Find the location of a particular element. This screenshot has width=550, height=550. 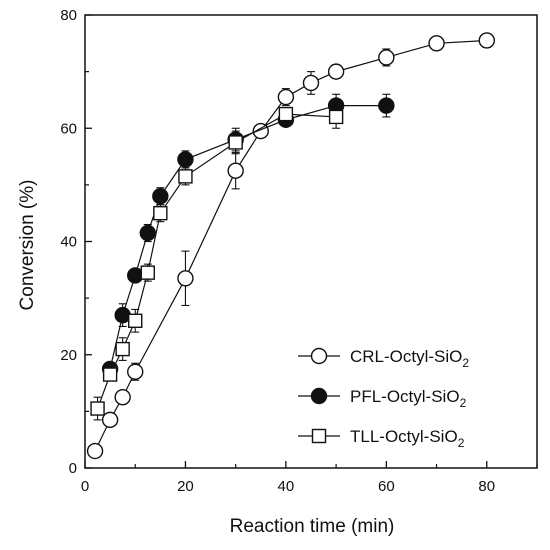

y-tick-label: 0 is located at coordinates (73, 468).